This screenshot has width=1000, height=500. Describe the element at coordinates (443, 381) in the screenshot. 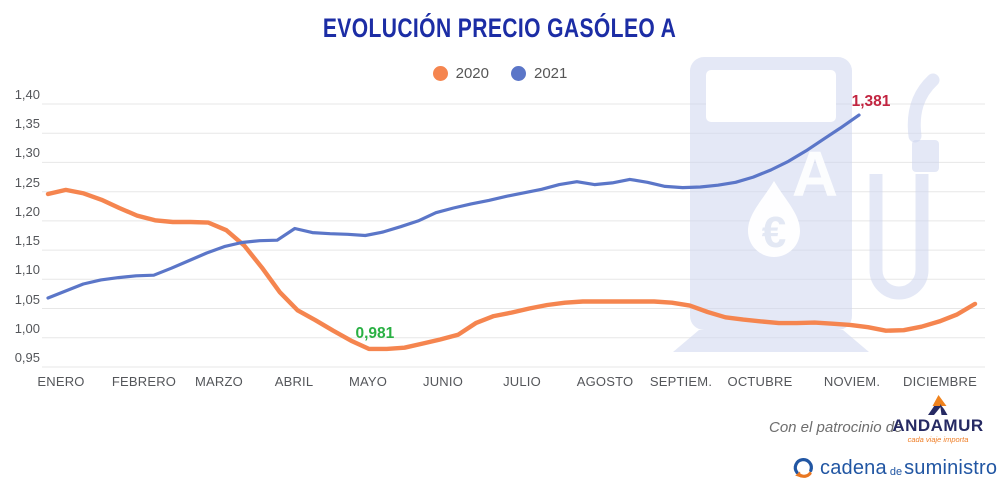

I see `x-tick-label-junio: JUNIO` at that location.